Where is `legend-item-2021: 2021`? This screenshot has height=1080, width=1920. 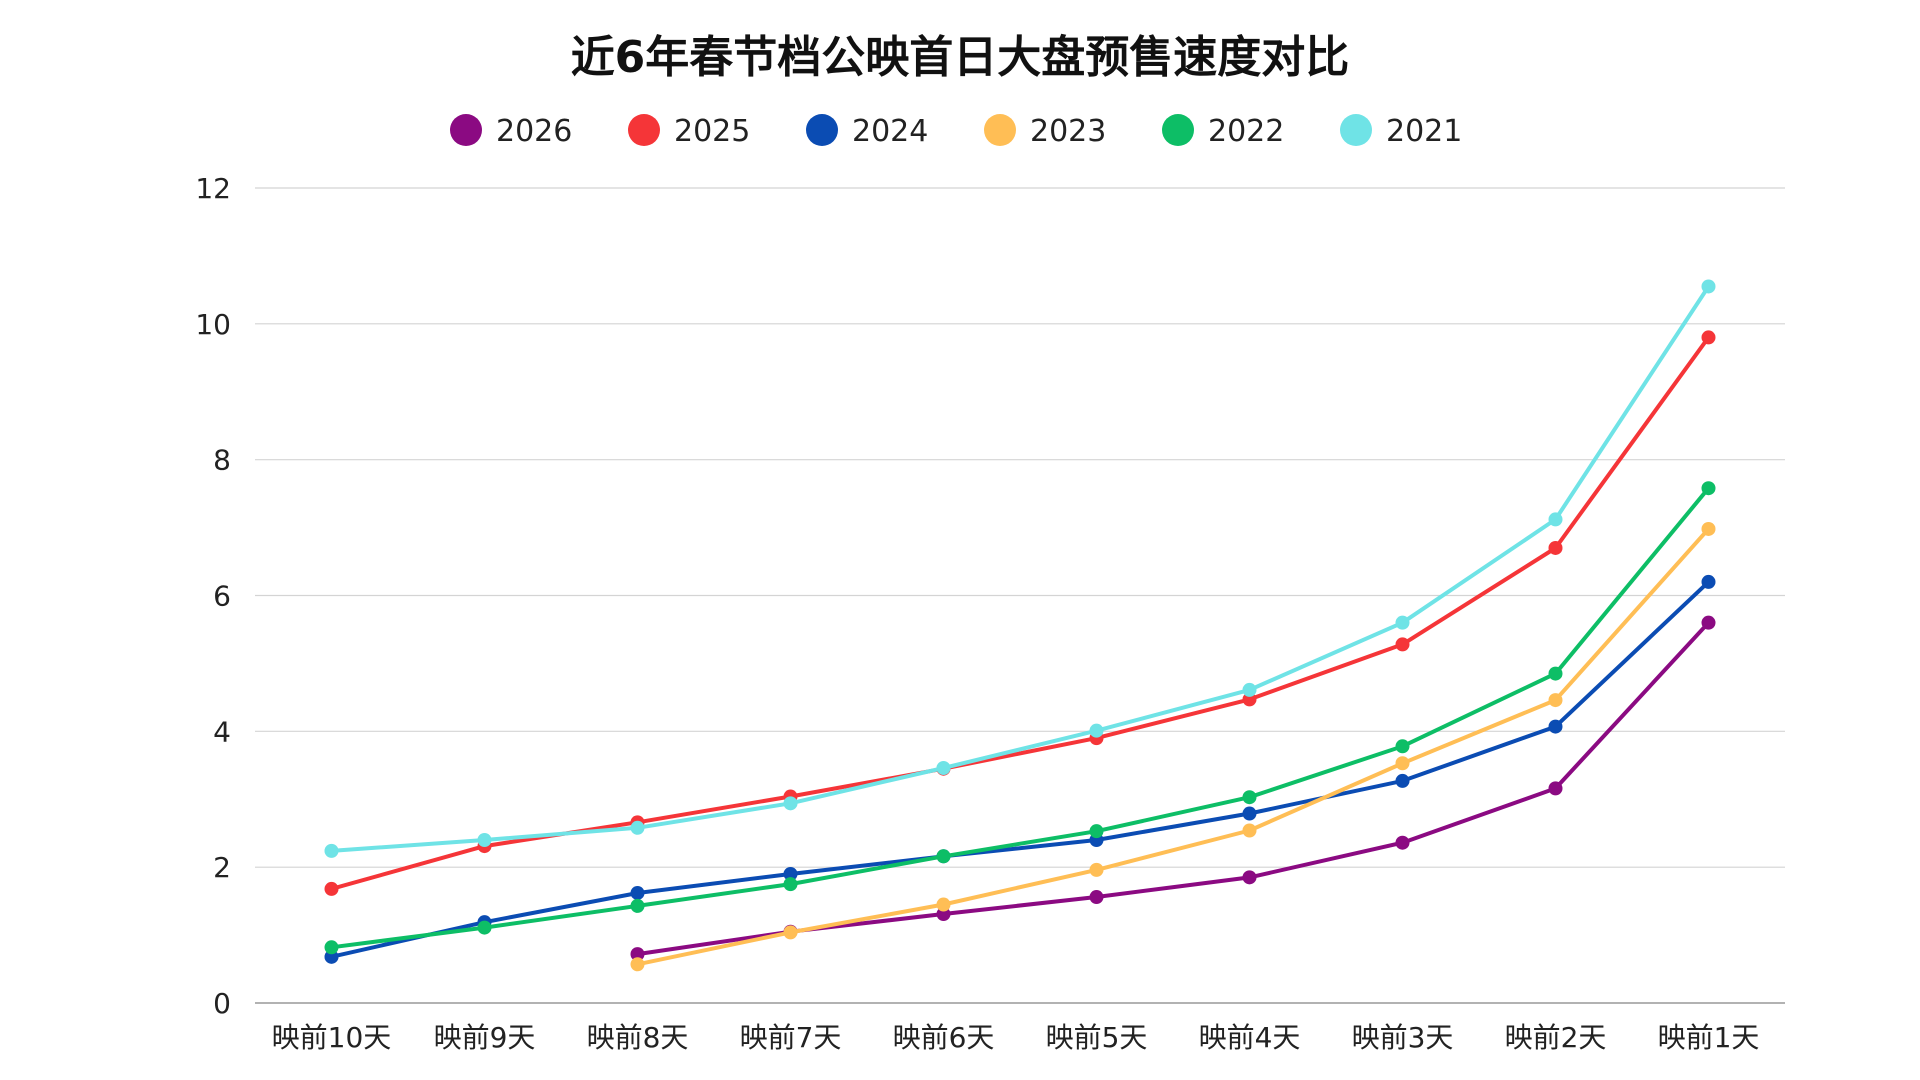
legend-item-2021: 2021 is located at coordinates (1401, 131).